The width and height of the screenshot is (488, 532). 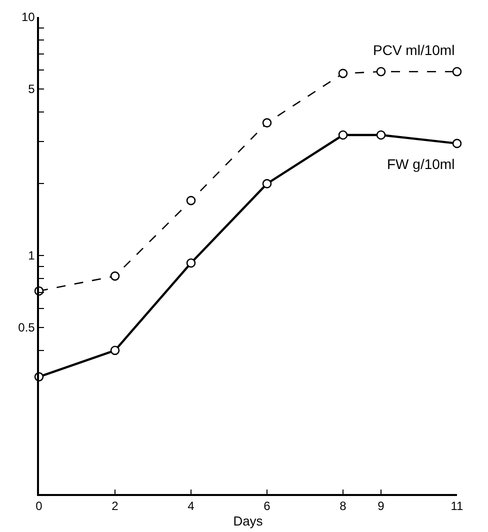 I want to click on series-label: FW g/10ml, so click(x=421, y=164).